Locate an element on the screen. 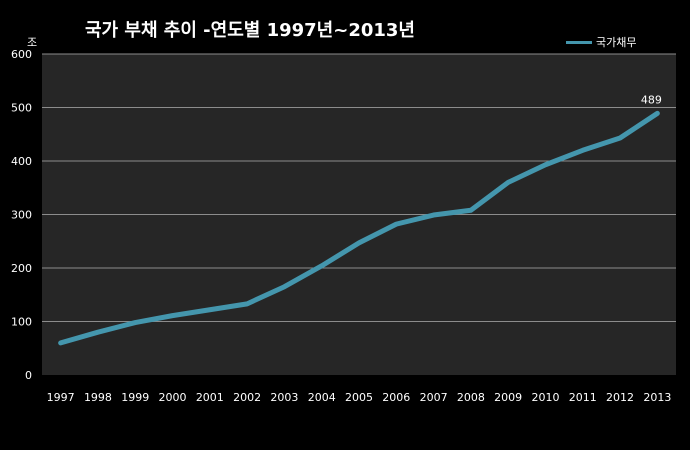 The height and width of the screenshot is (450, 690). x-tick-label: 2003 is located at coordinates (284, 397).